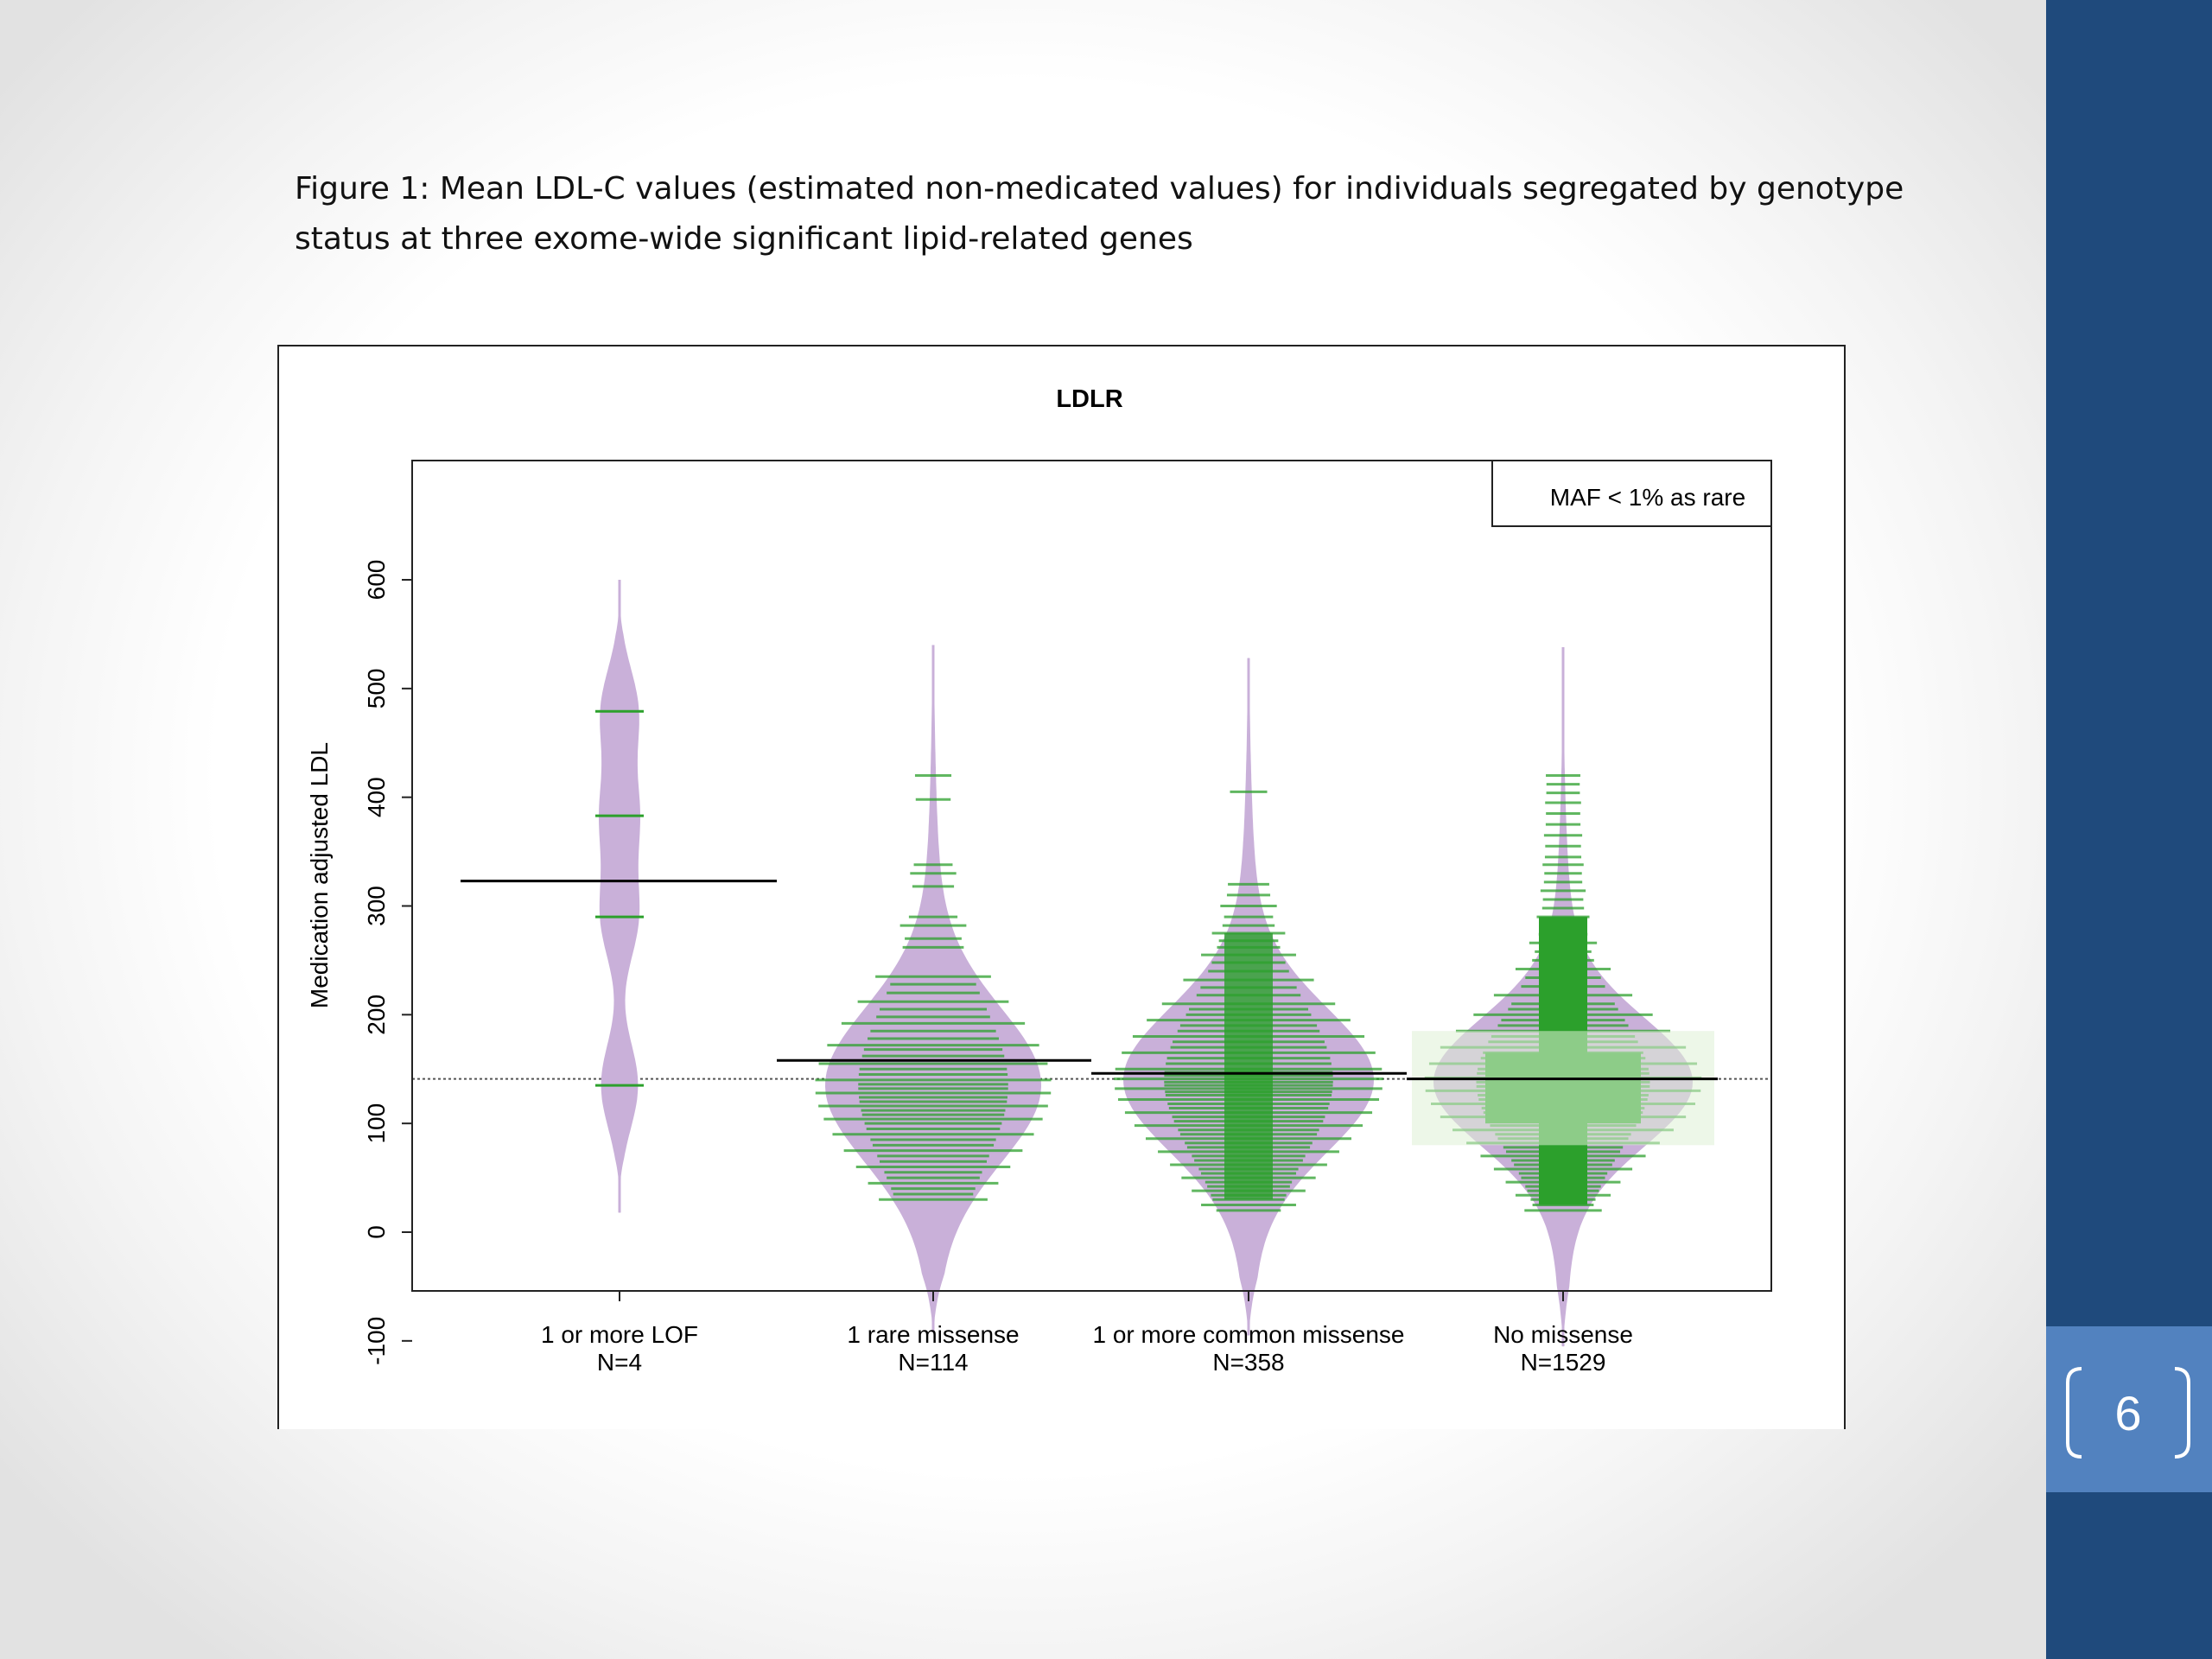 This screenshot has height=1659, width=2212. What do you see at coordinates (1563, 1334) in the screenshot?
I see `x-tick-label: No missense` at bounding box center [1563, 1334].